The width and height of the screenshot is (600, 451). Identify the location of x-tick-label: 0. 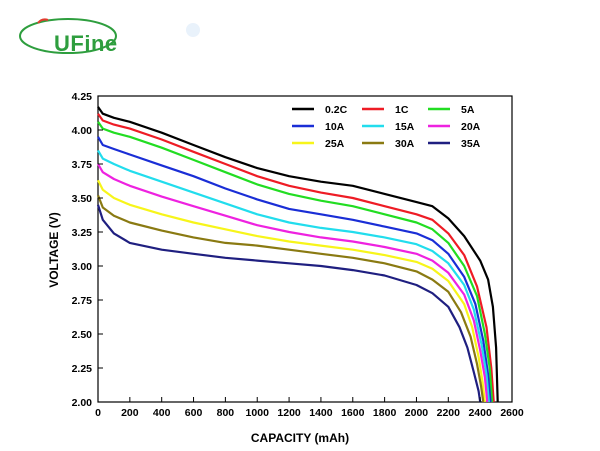
(98, 413).